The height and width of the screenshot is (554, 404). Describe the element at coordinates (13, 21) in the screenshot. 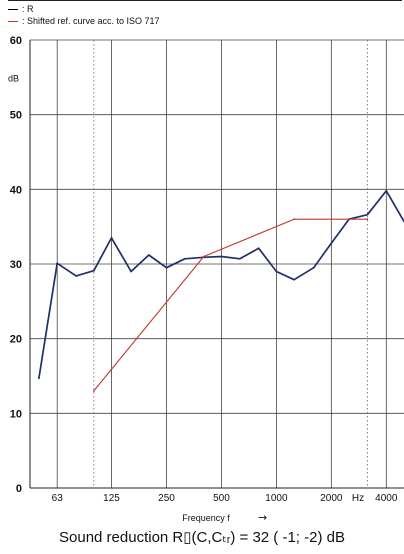

I see `legend-swatch-reference-curve` at that location.